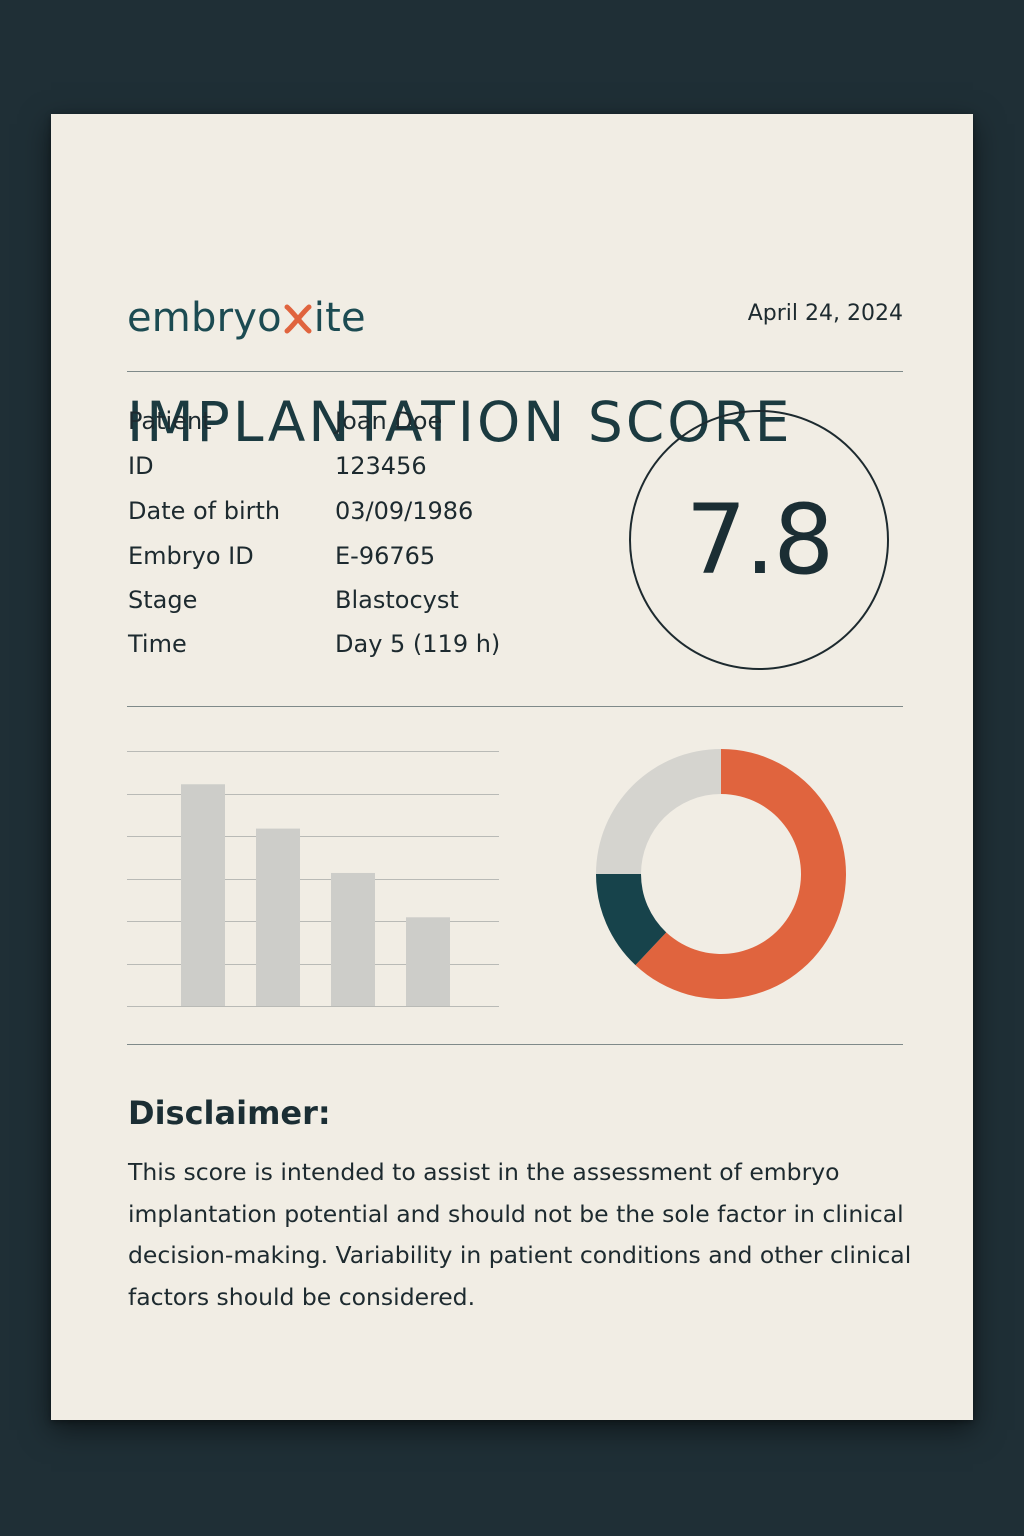 The height and width of the screenshot is (1536, 1024). I want to click on info-label-dob: Date of birth, so click(204, 511).